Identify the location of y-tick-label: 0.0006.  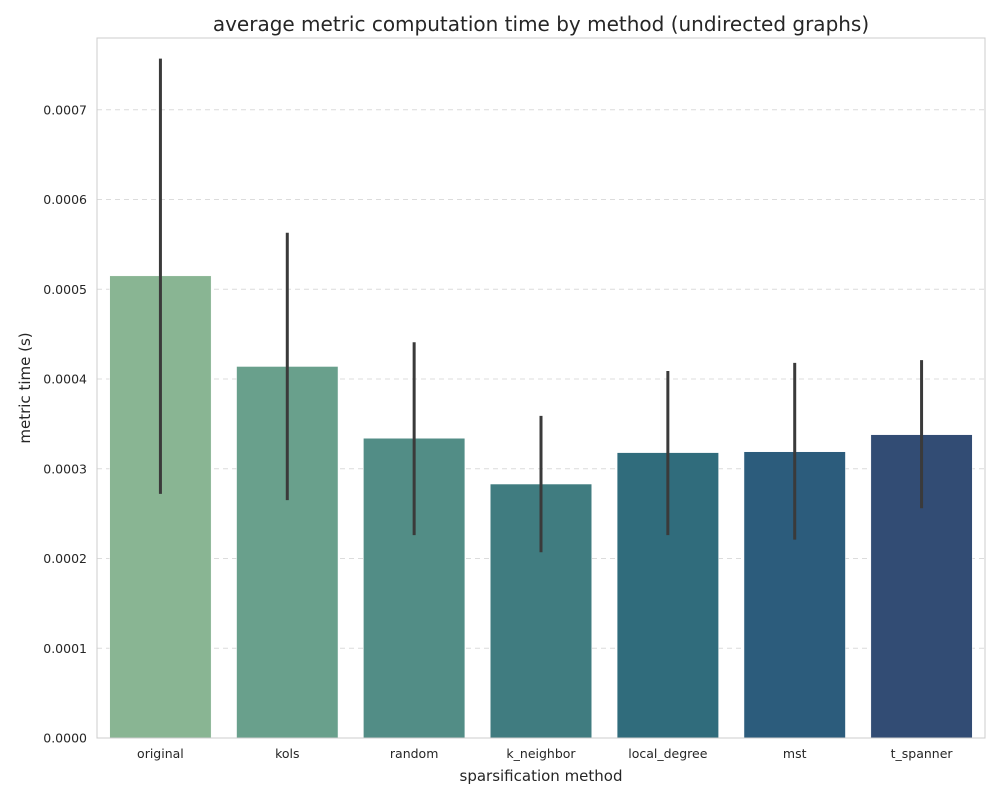
(65, 199).